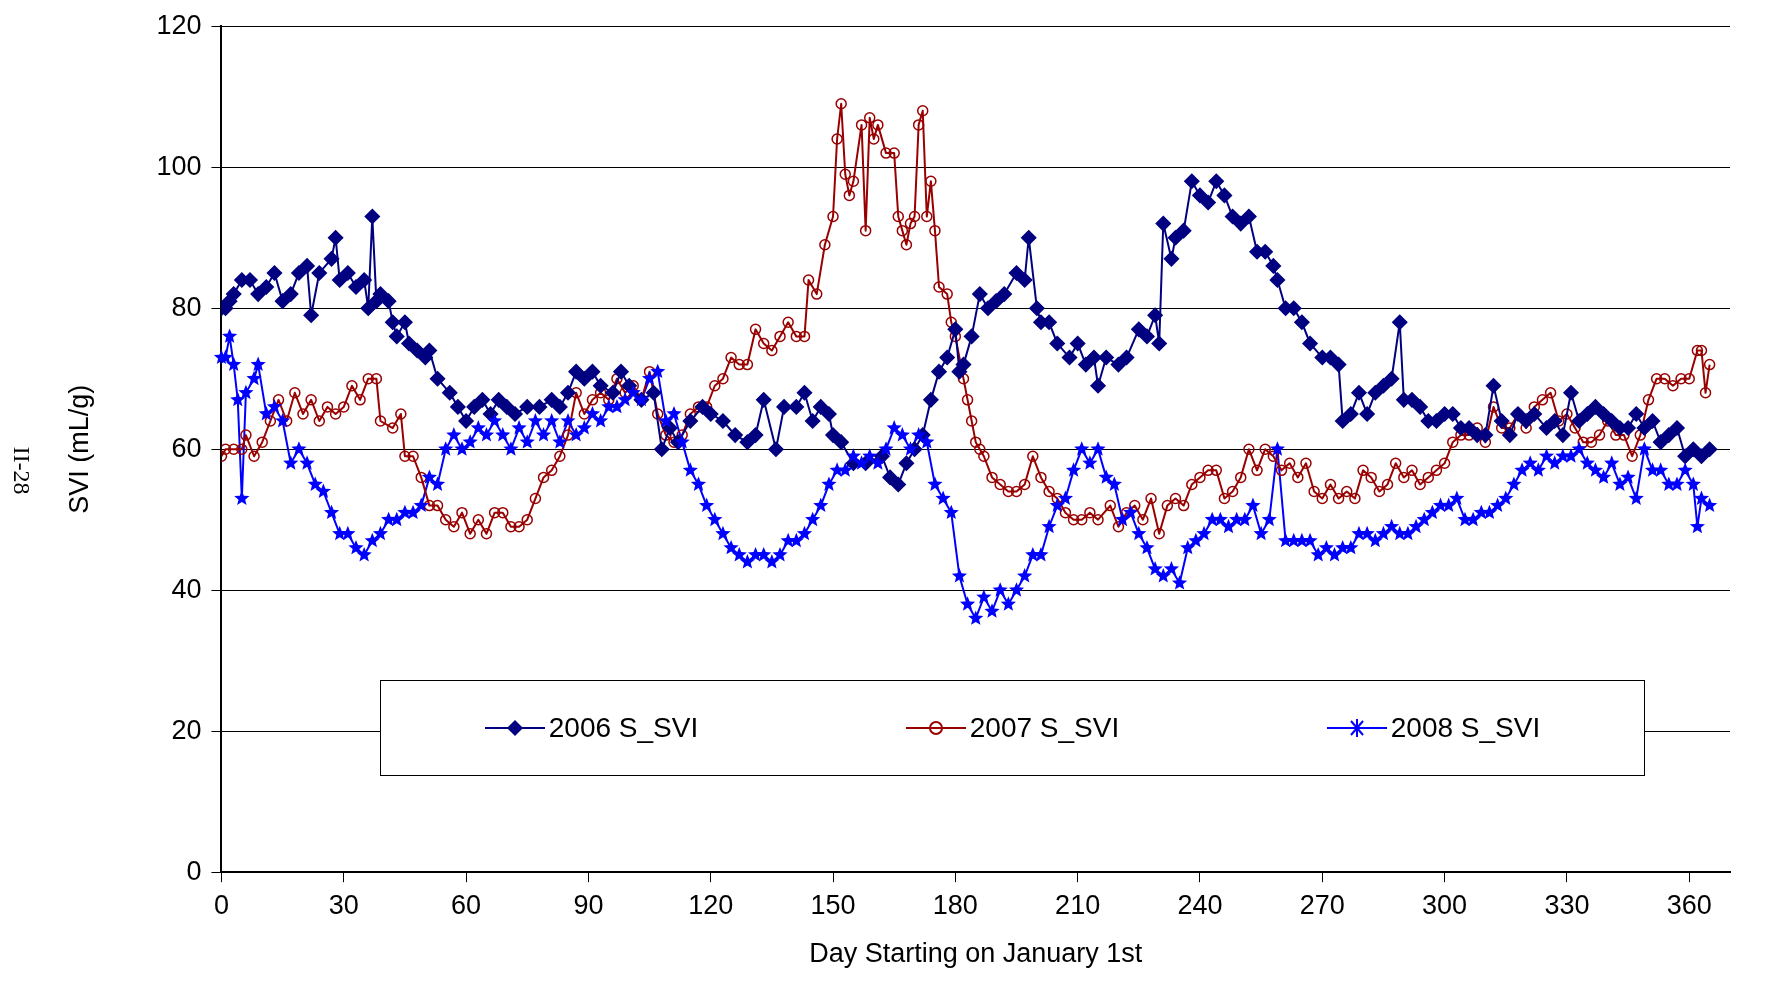  What do you see at coordinates (1567, 904) in the screenshot?
I see `x-tick-label: 330` at bounding box center [1567, 904].